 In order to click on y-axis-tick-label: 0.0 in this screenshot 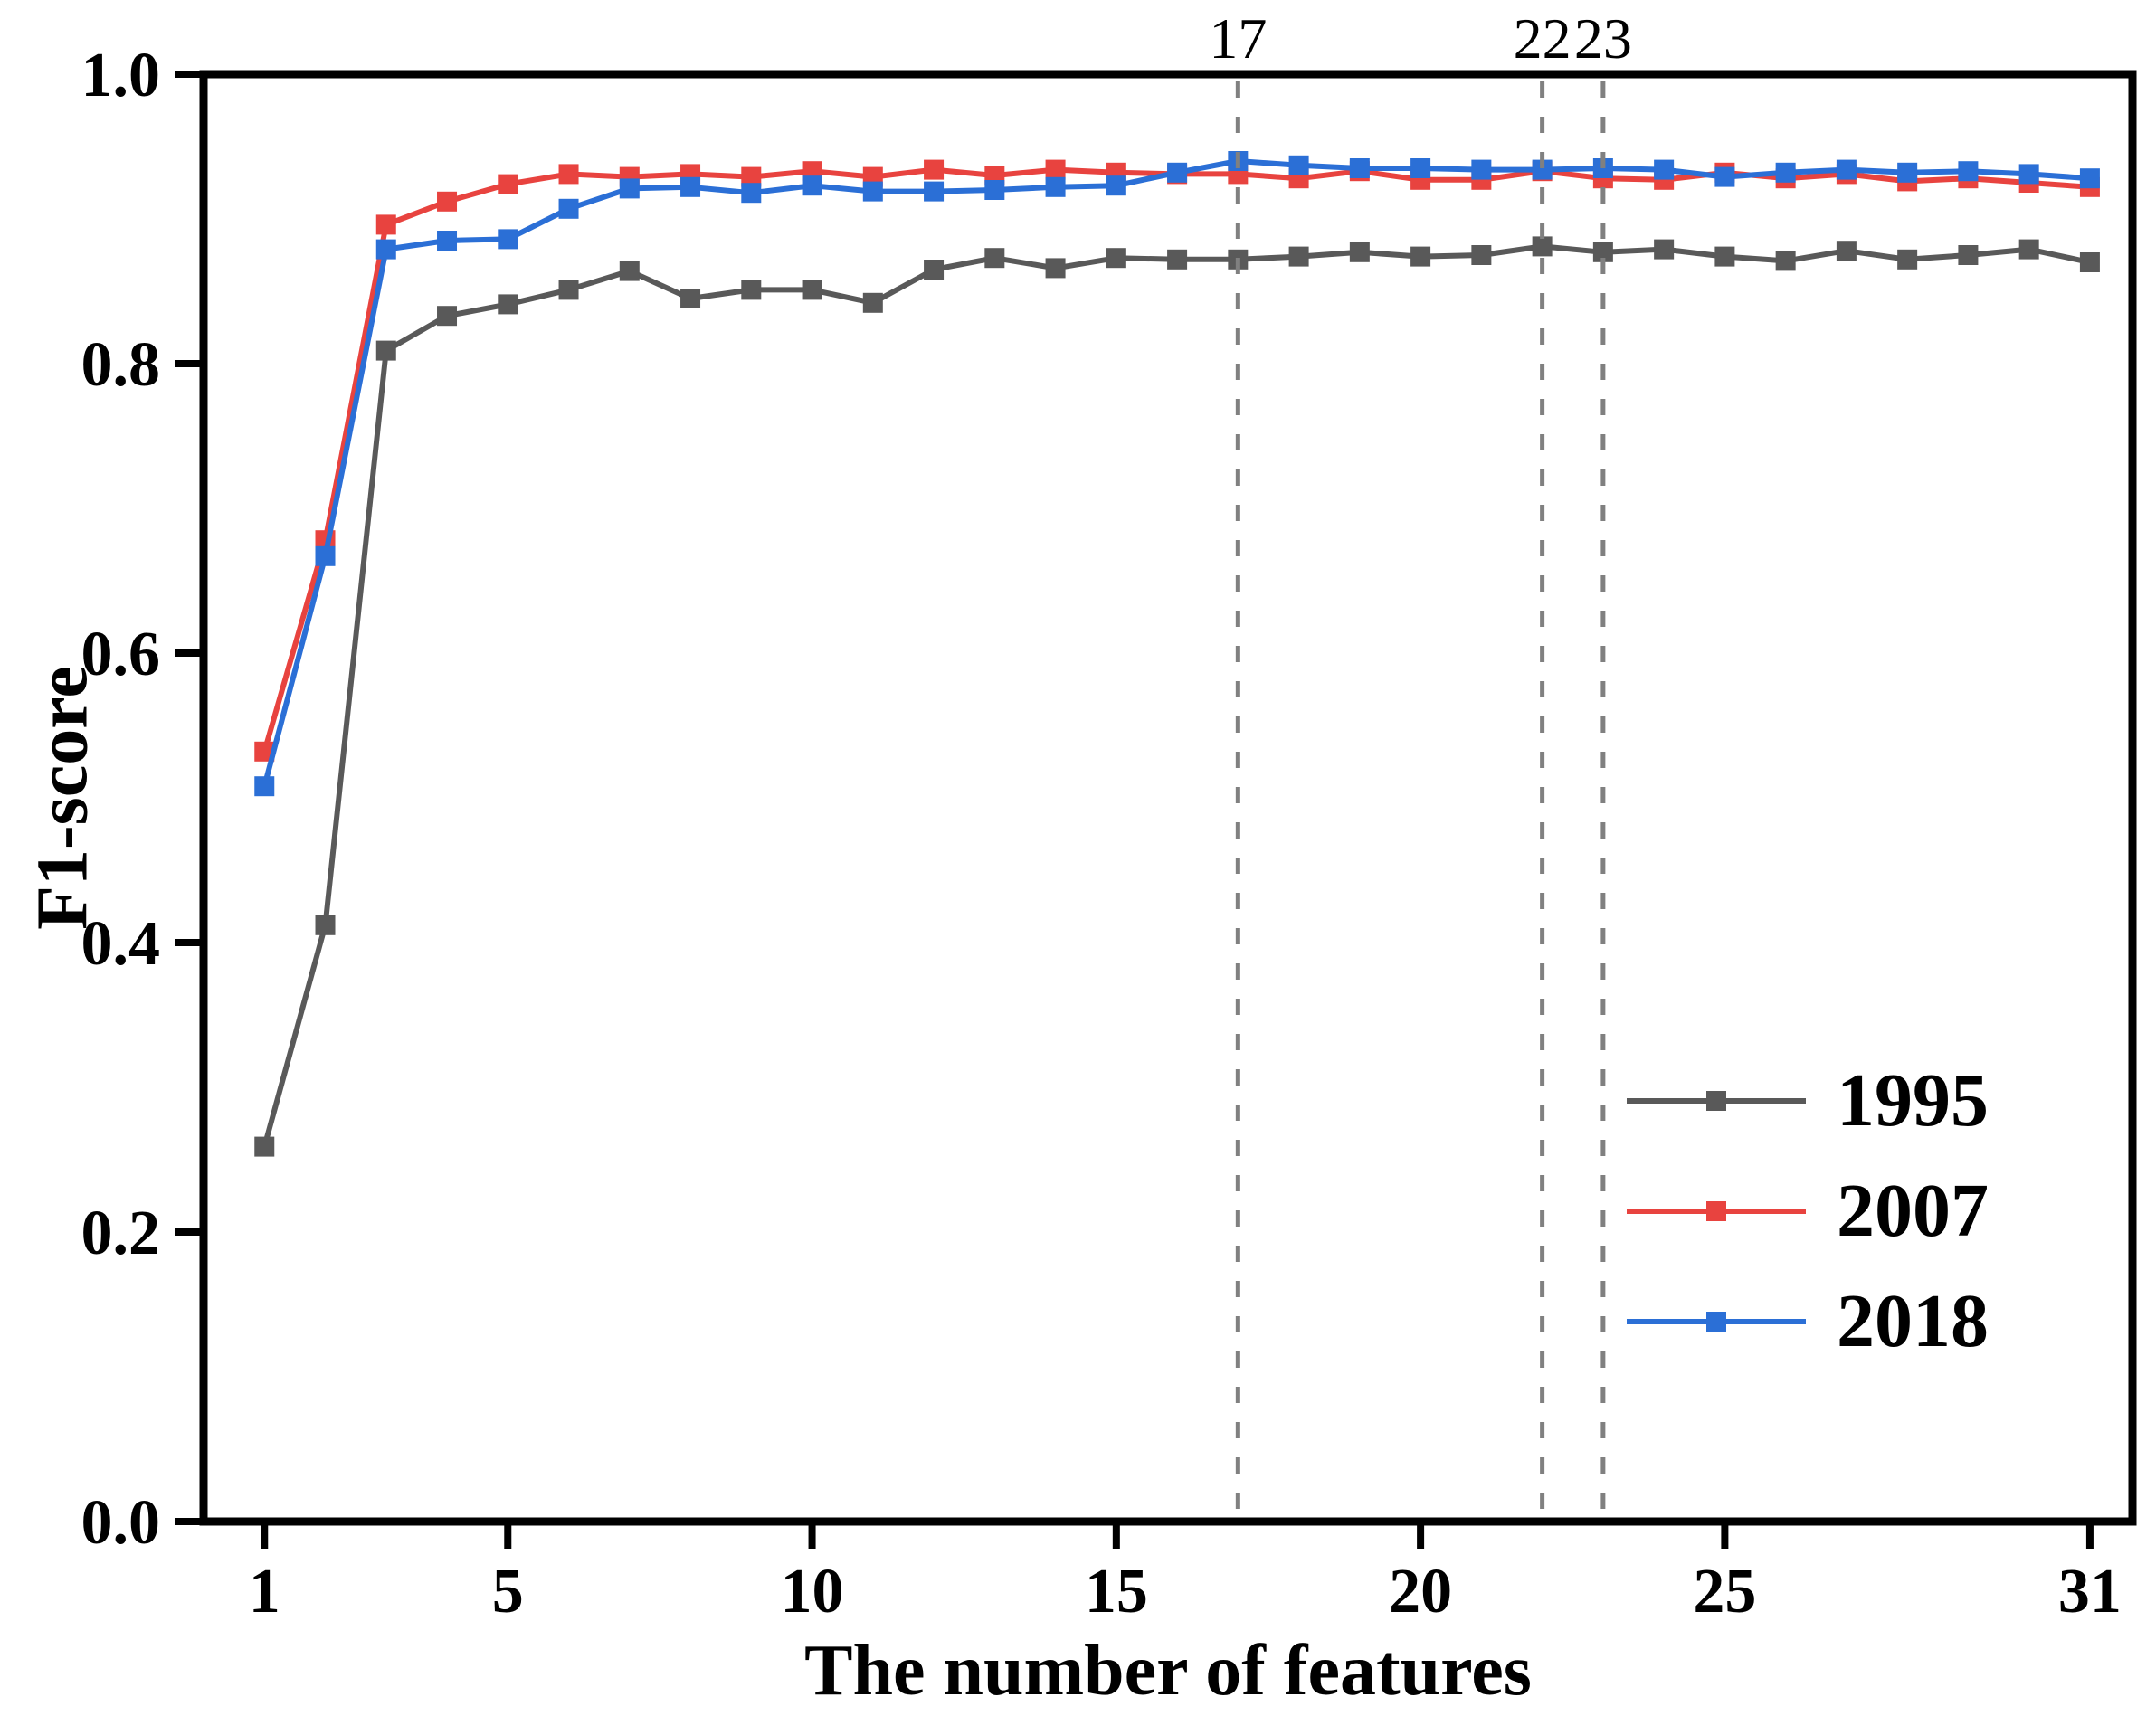, I will do `click(121, 1523)`.